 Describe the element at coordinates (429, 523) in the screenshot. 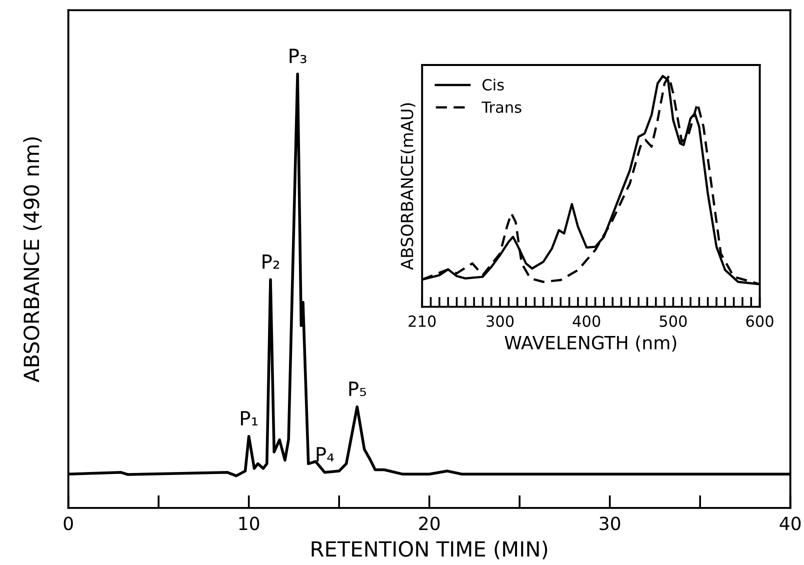

I see `x-tick-label: 20` at that location.